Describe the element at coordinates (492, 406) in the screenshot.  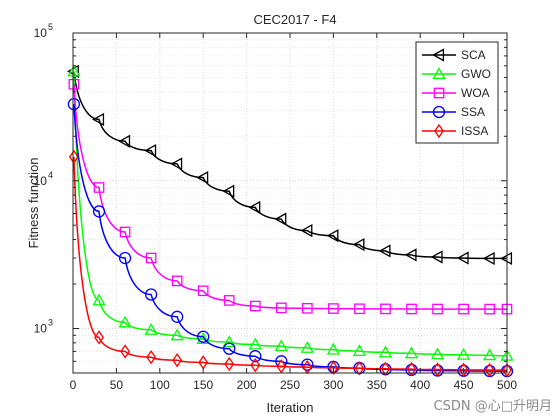
I see `watermark: CSDN @心□升明月` at that location.